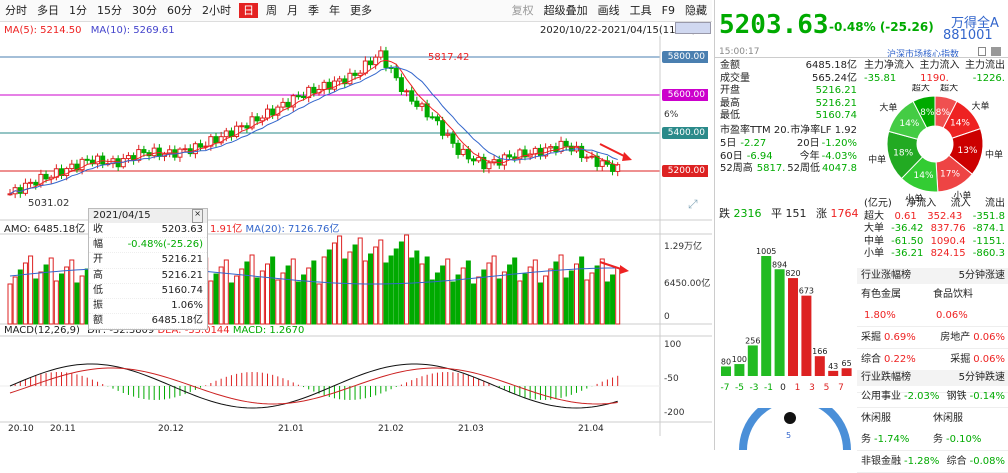 This screenshot has height=473, width=1008. What do you see at coordinates (806, 291) in the screenshot?
I see `dist-value: 673` at bounding box center [806, 291].